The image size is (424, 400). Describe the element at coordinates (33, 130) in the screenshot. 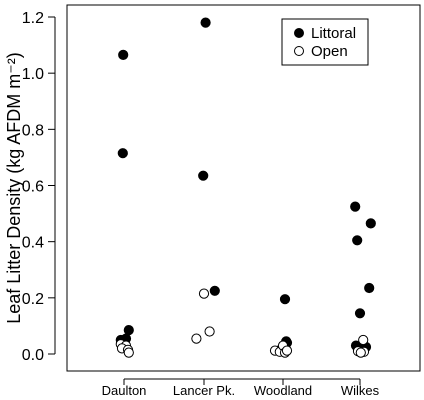

I see `y-tick-label: 0.8` at that location.